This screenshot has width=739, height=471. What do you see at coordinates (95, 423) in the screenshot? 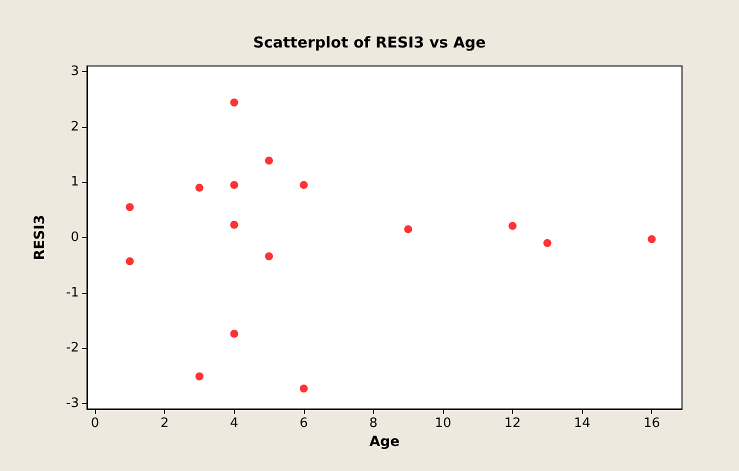
I see `x-tick-label: 0` at bounding box center [95, 423].